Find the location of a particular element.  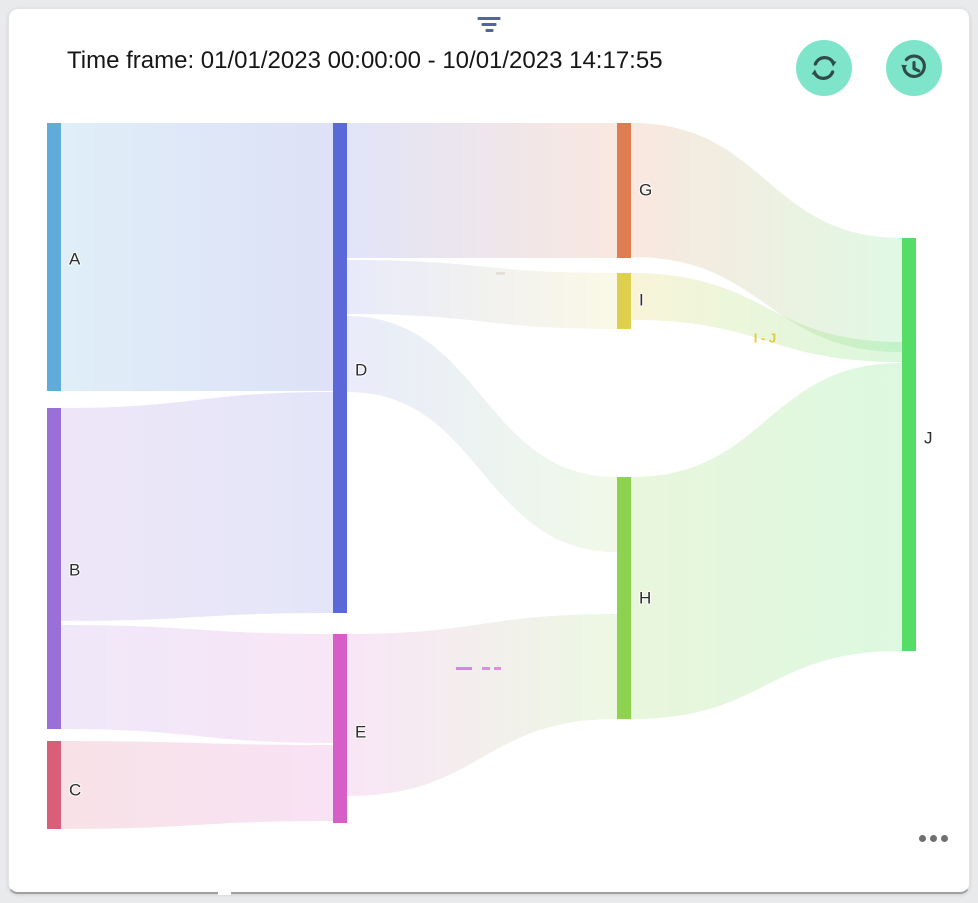

node-label-H: H is located at coordinates (645, 597).